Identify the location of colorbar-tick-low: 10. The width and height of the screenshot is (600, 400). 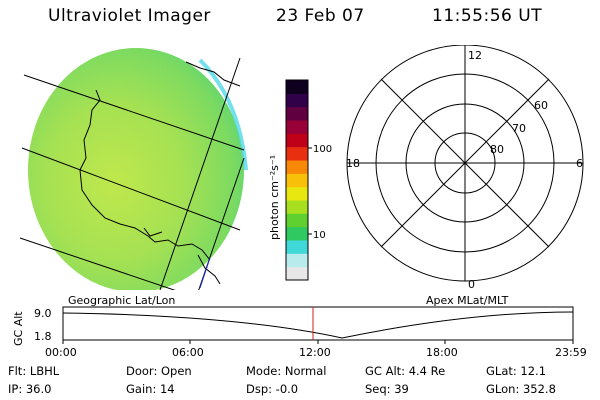
(319, 235).